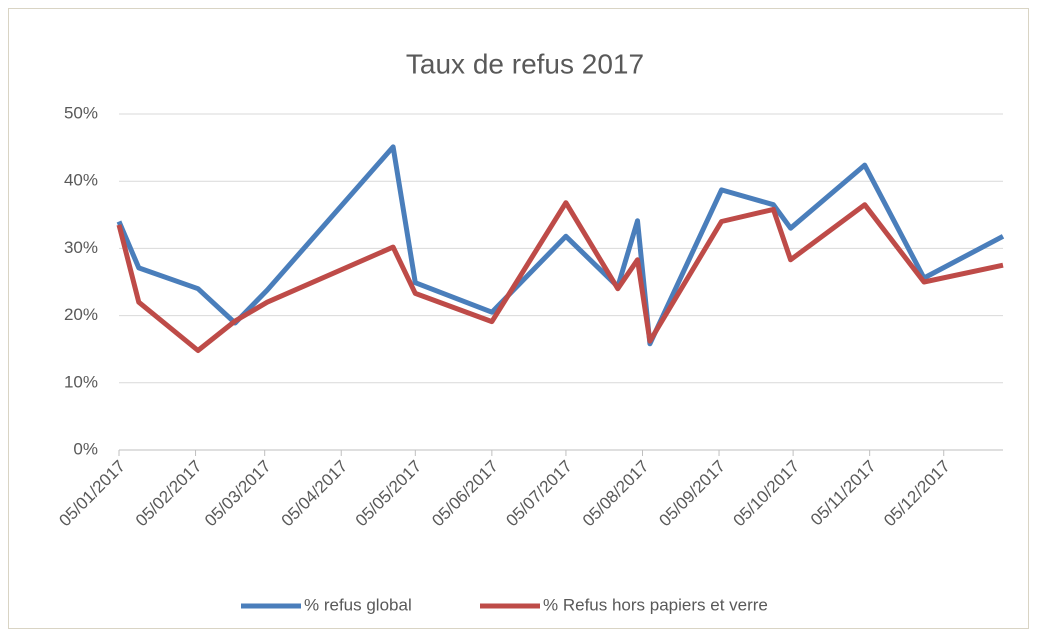  I want to click on y-tick-label: 50%, so click(81, 112).